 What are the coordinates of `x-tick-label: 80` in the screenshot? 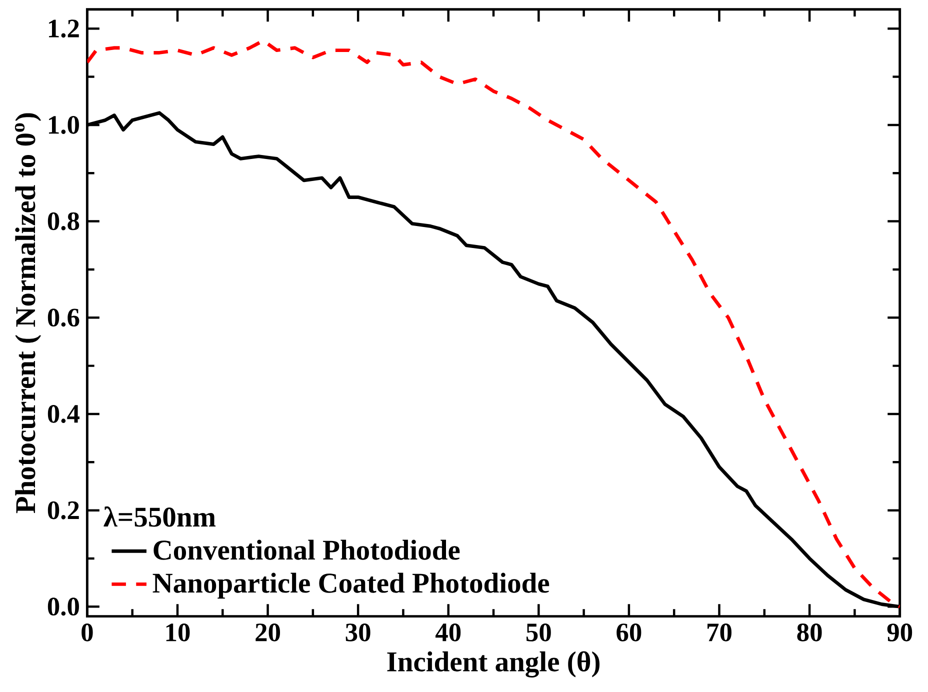 It's located at (809, 632).